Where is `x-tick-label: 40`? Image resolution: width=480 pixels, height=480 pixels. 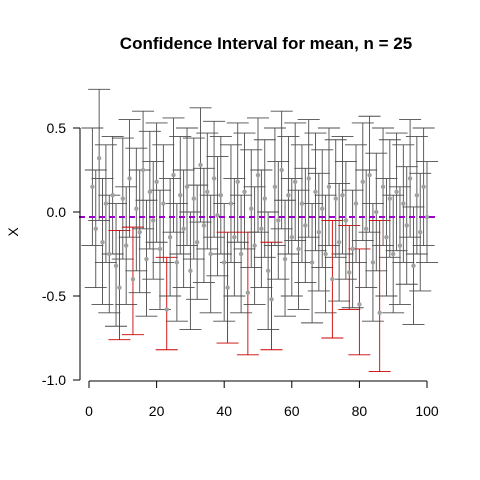 x-tick-label: 40 is located at coordinates (224, 411).